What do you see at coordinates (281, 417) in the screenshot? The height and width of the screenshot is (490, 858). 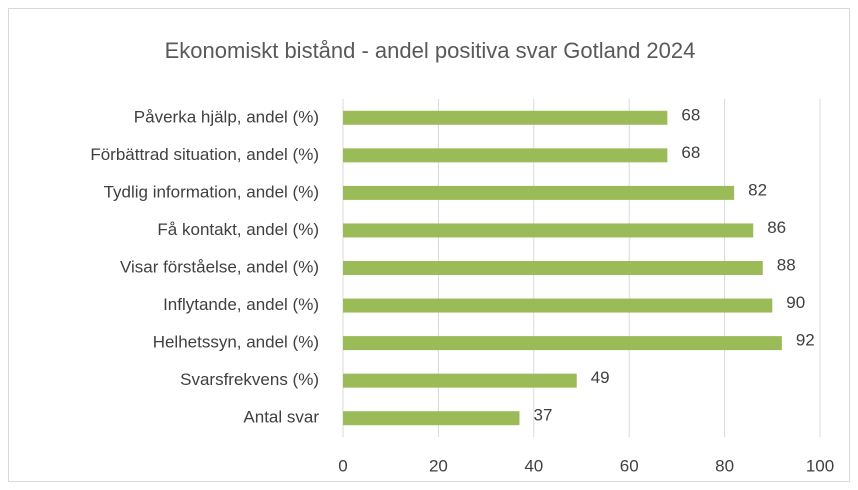 I see `y-tick-label: Antal svar` at bounding box center [281, 417].